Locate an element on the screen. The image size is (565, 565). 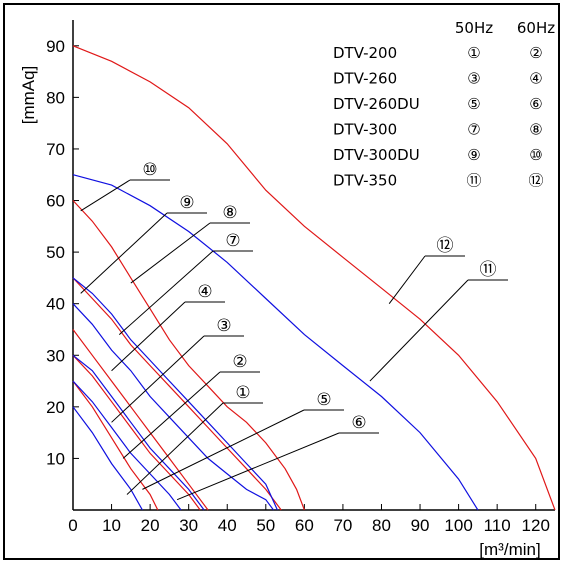
legend-50hz-symbol: ① is located at coordinates (473, 53).